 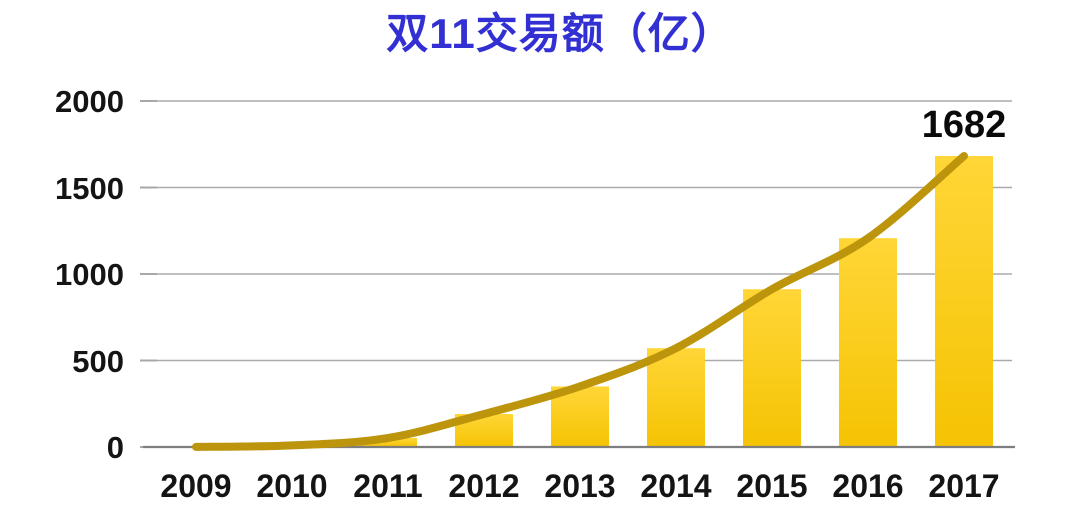 I want to click on x-axis-label-2013: 2013, so click(x=580, y=486).